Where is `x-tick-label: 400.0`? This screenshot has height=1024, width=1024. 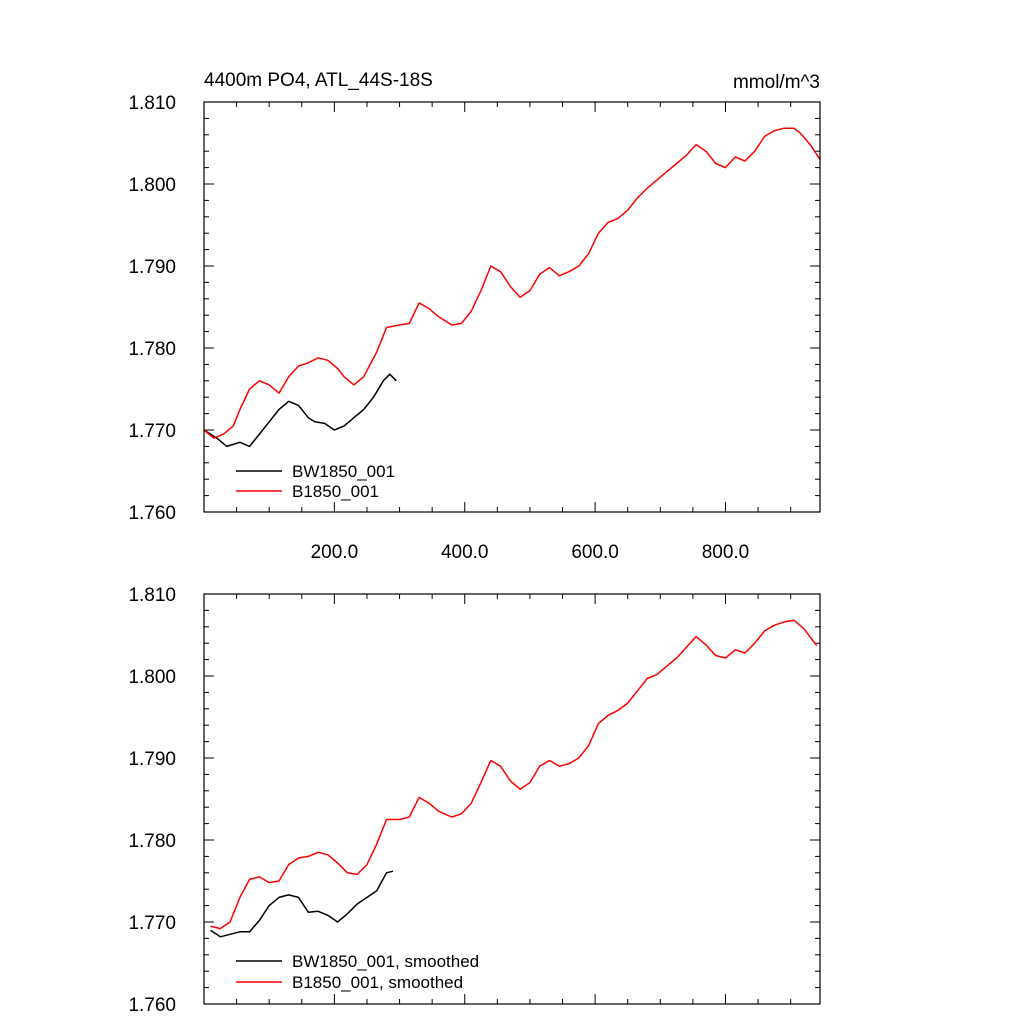
x-tick-label: 400.0 is located at coordinates (465, 552).